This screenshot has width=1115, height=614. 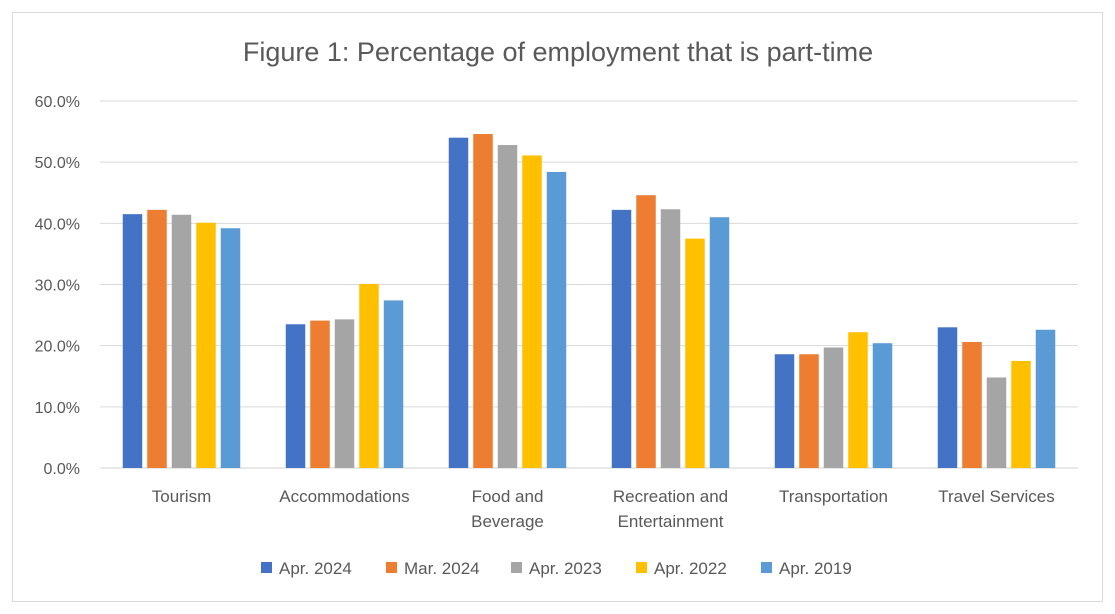 I want to click on legend-label: Apr. 2023, so click(x=565, y=568).